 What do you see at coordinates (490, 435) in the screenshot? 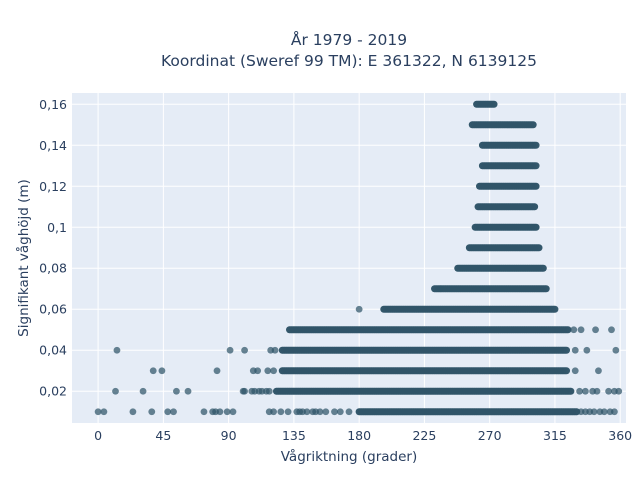
I see `x-tick-label: 270` at bounding box center [490, 435].